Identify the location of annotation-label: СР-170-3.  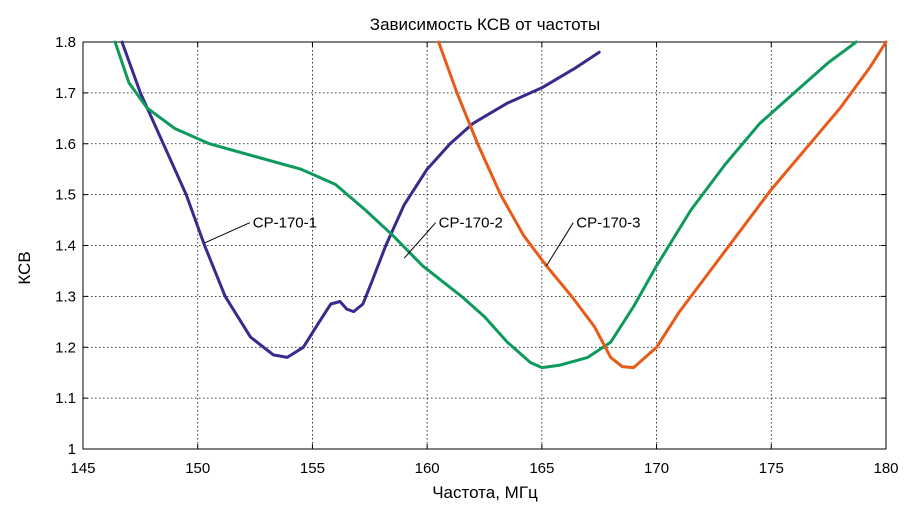
(608, 223).